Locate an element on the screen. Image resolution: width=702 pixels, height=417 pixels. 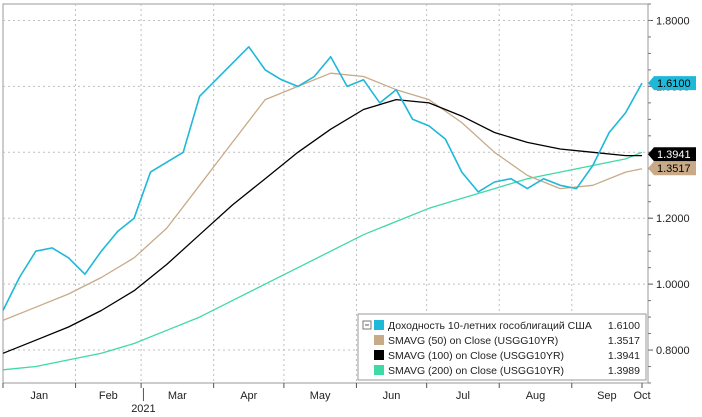
legend-box is located at coordinates (502, 347).